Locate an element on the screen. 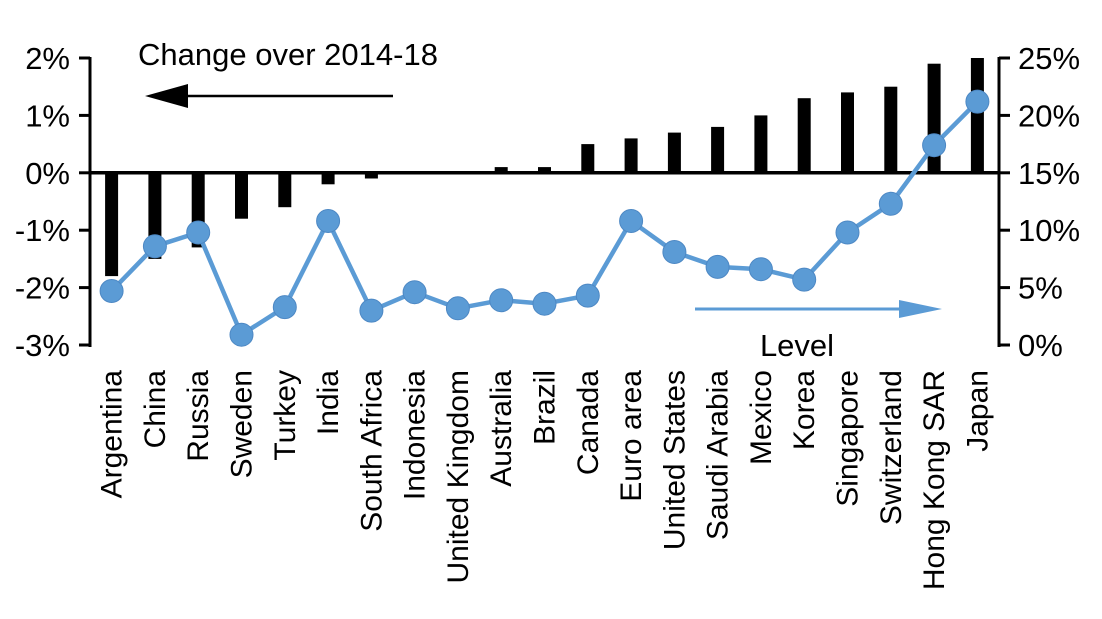 This screenshot has width=1102, height=619. x-label-hong-kong-sar: Hong Kong SAR is located at coordinates (934, 480).